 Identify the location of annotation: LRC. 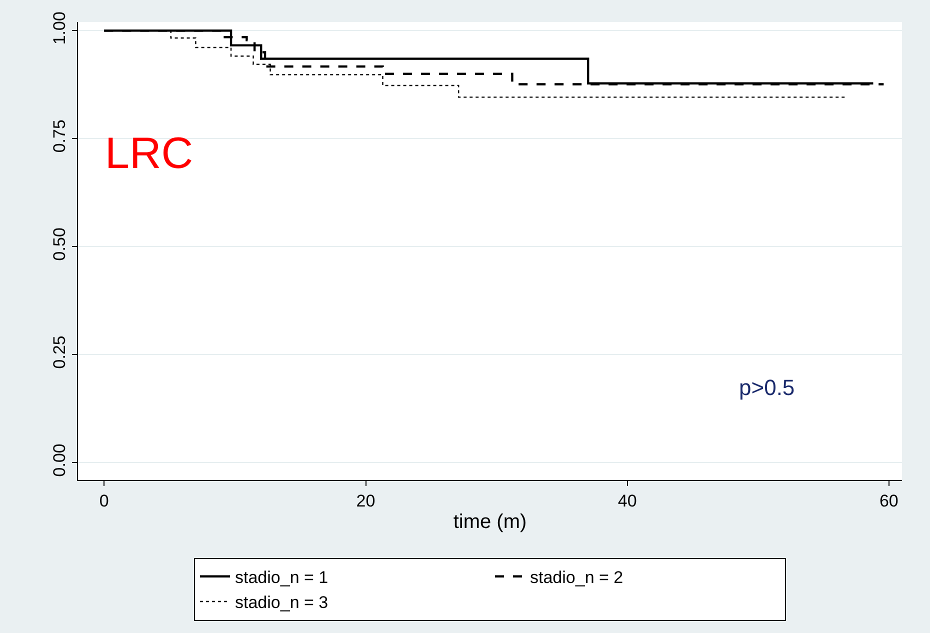
(149, 153).